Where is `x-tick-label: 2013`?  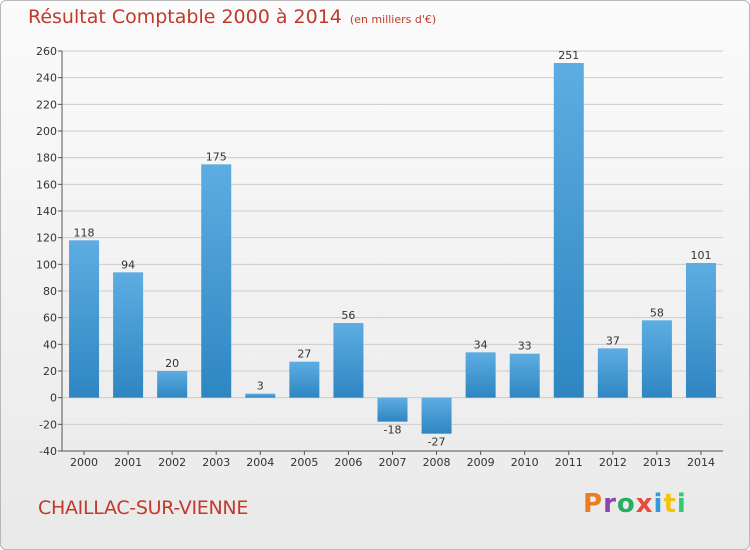
x-tick-label: 2013 is located at coordinates (657, 462).